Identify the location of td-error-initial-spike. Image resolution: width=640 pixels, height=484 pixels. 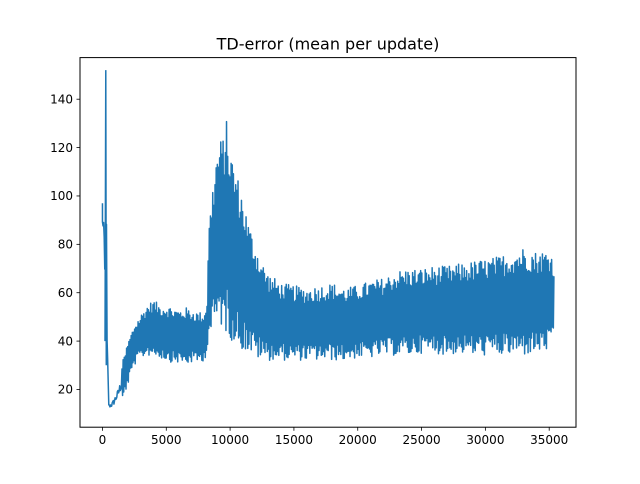
(106, 218).